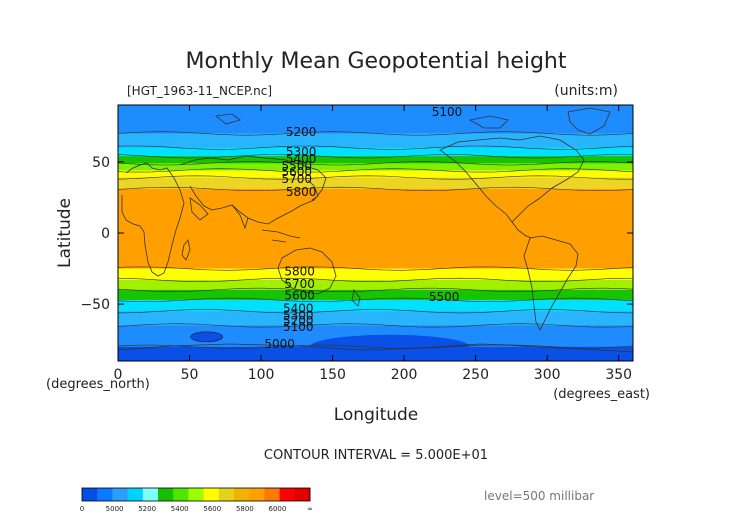 The image size is (752, 532). Describe the element at coordinates (601, 394) in the screenshot. I see `x-unit-label: (degrees_east)` at that location.